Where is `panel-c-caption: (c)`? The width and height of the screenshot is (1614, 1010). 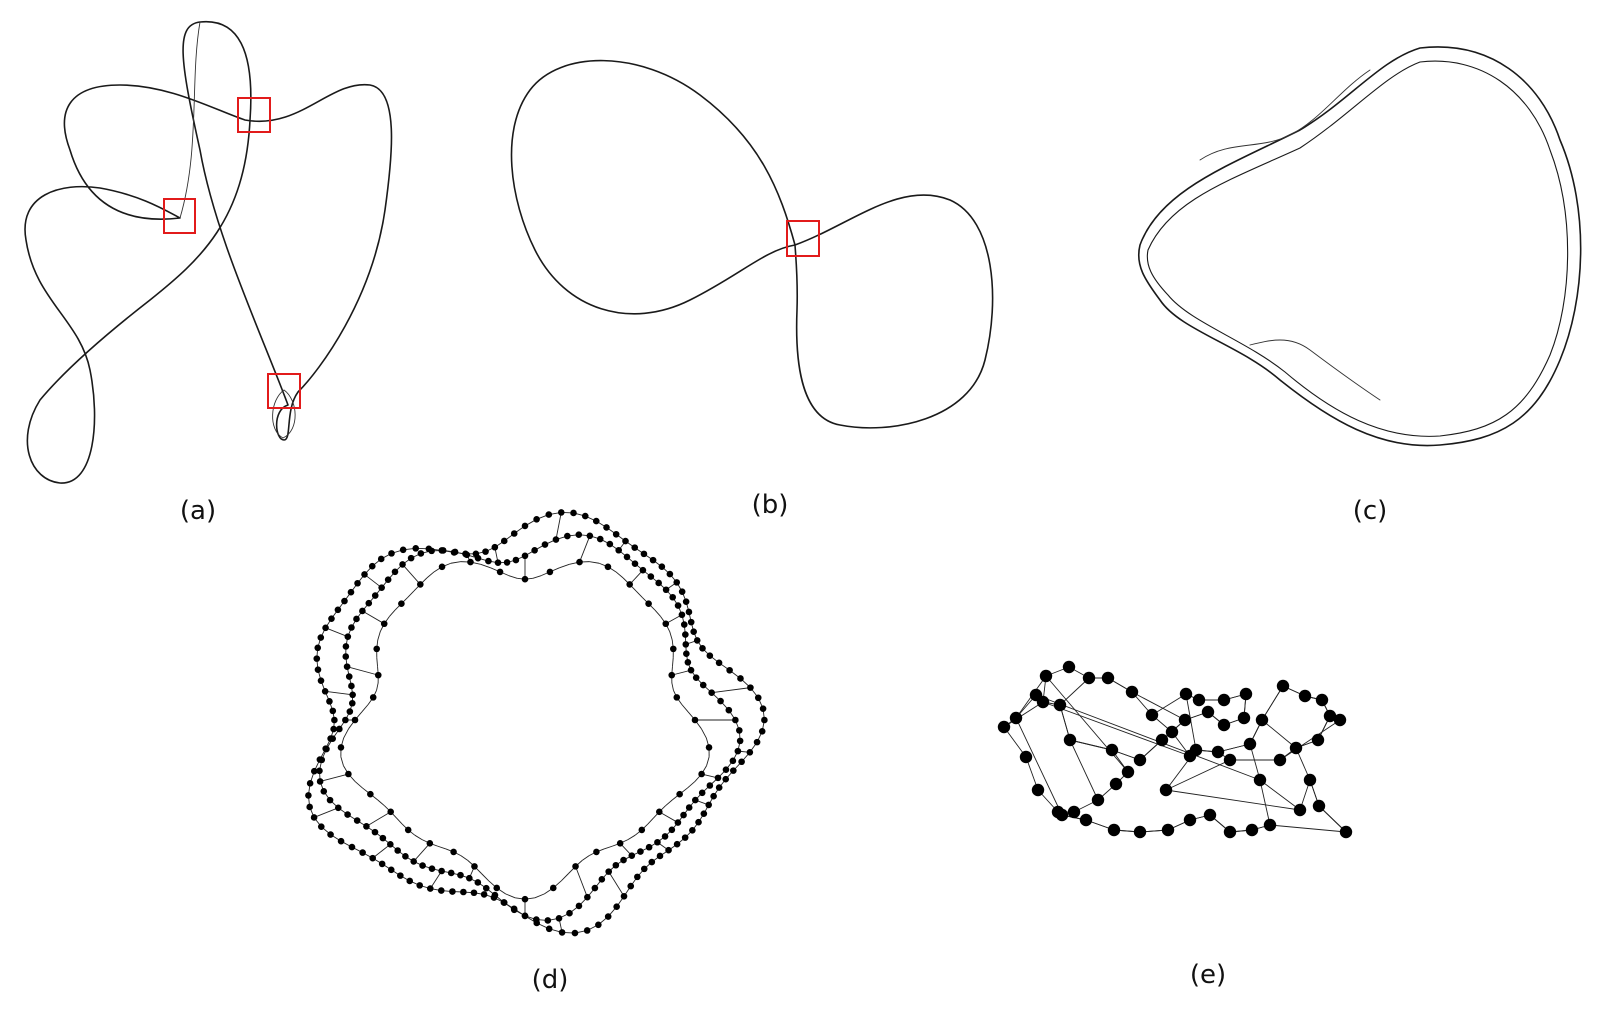 panel-c-caption: (c) is located at coordinates (1370, 511).